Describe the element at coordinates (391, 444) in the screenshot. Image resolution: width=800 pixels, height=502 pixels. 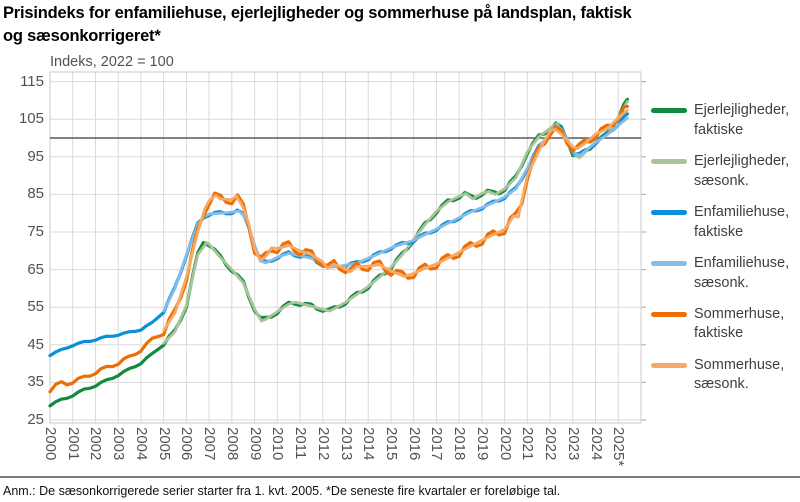
I see `x-tick-label: 2015` at that location.